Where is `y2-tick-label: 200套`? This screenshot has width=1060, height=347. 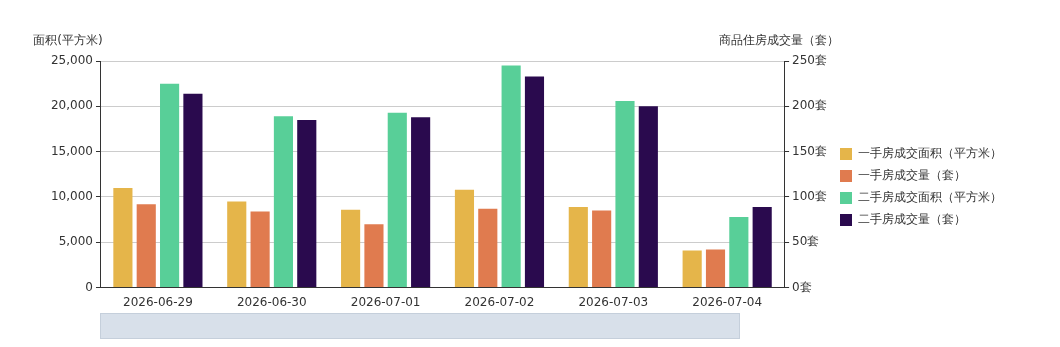 y2-tick-label: 200套 is located at coordinates (809, 105).